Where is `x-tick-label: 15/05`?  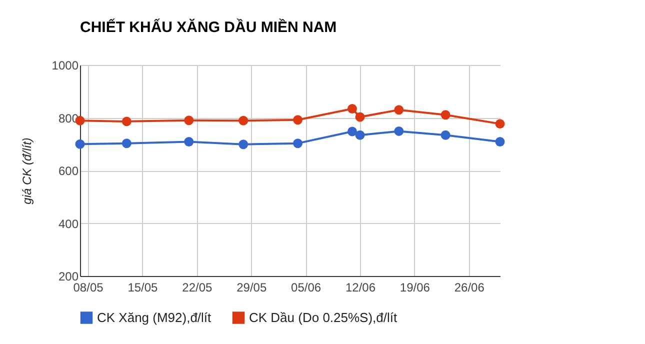 x-tick-label: 15/05 is located at coordinates (143, 287).